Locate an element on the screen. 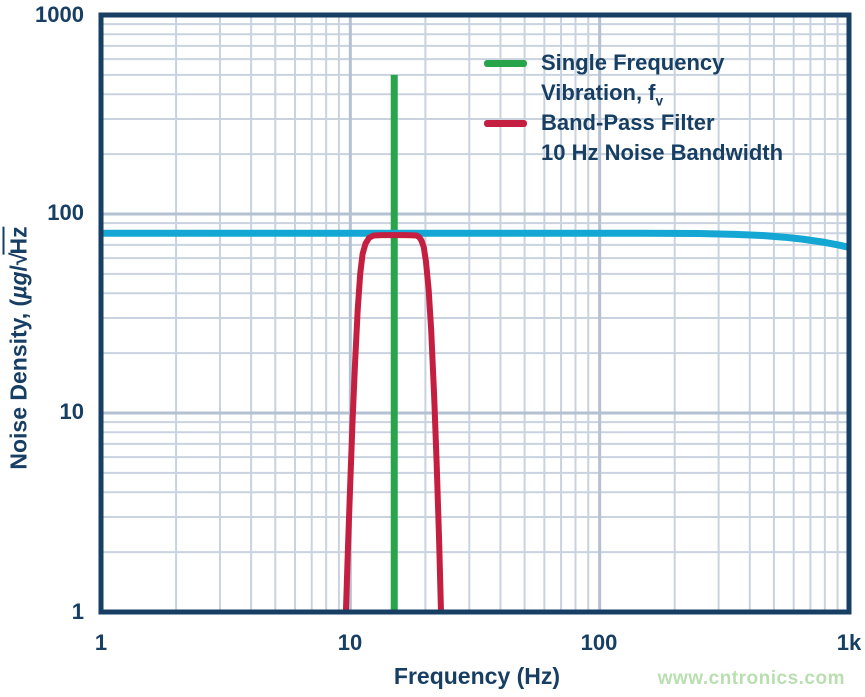  legend-line: Vibration, fv is located at coordinates (632, 93).